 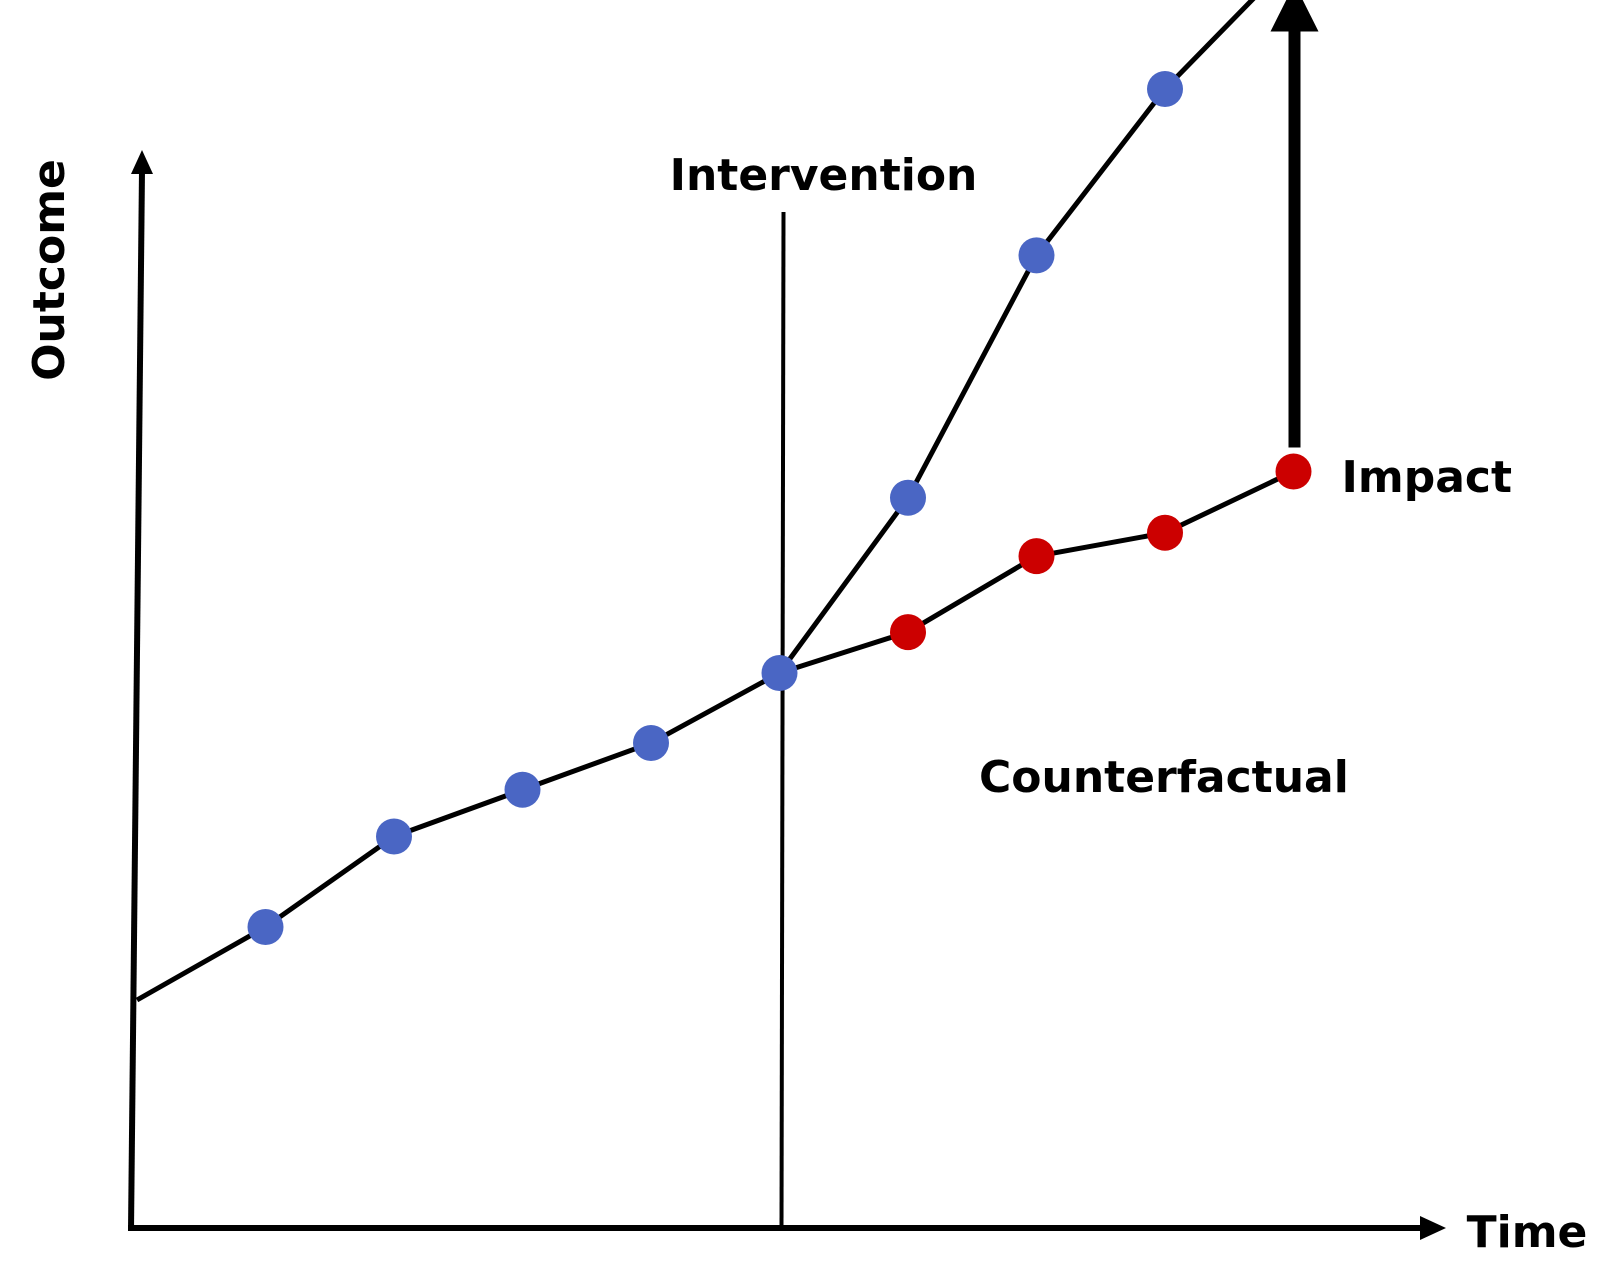 I want to click on intervention-label: Intervention, so click(x=824, y=175).